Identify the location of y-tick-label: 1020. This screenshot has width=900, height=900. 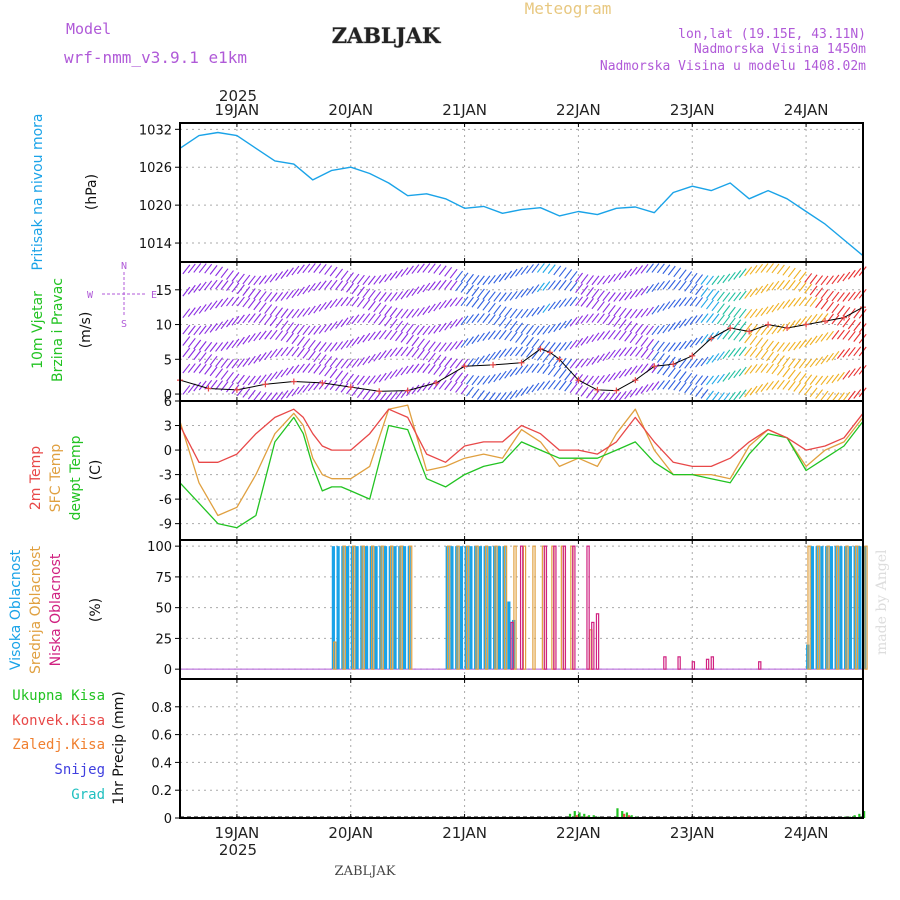
(155, 206).